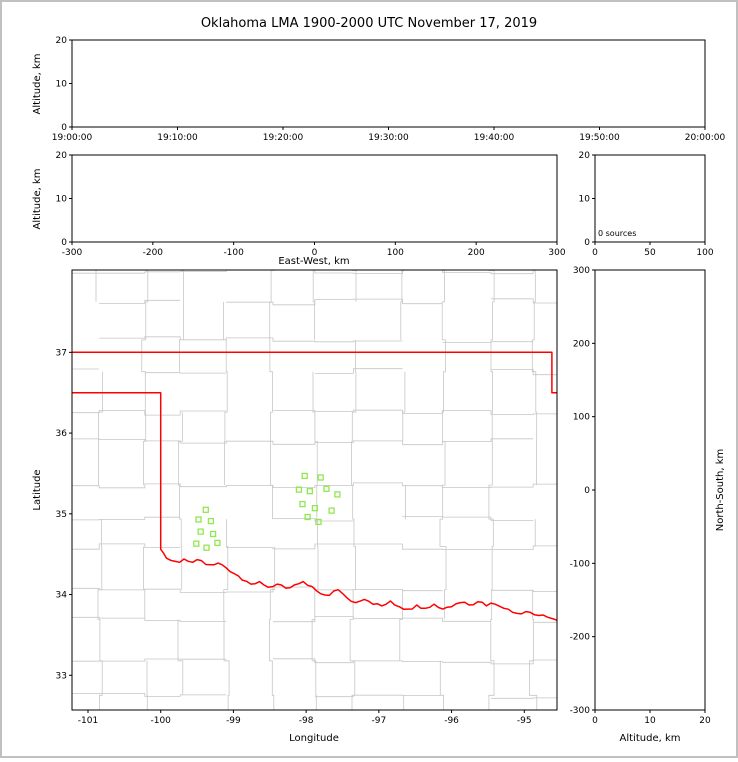  What do you see at coordinates (72, 253) in the screenshot?
I see `ew-altitude-x-tick-label: -300` at bounding box center [72, 253].